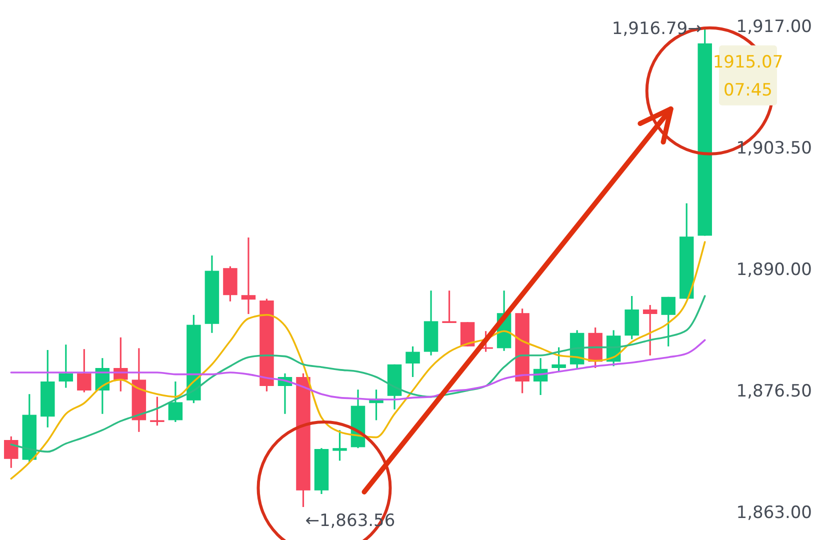 The height and width of the screenshot is (540, 828). I want to click on y-tick-label: 1,917.00, so click(774, 27).